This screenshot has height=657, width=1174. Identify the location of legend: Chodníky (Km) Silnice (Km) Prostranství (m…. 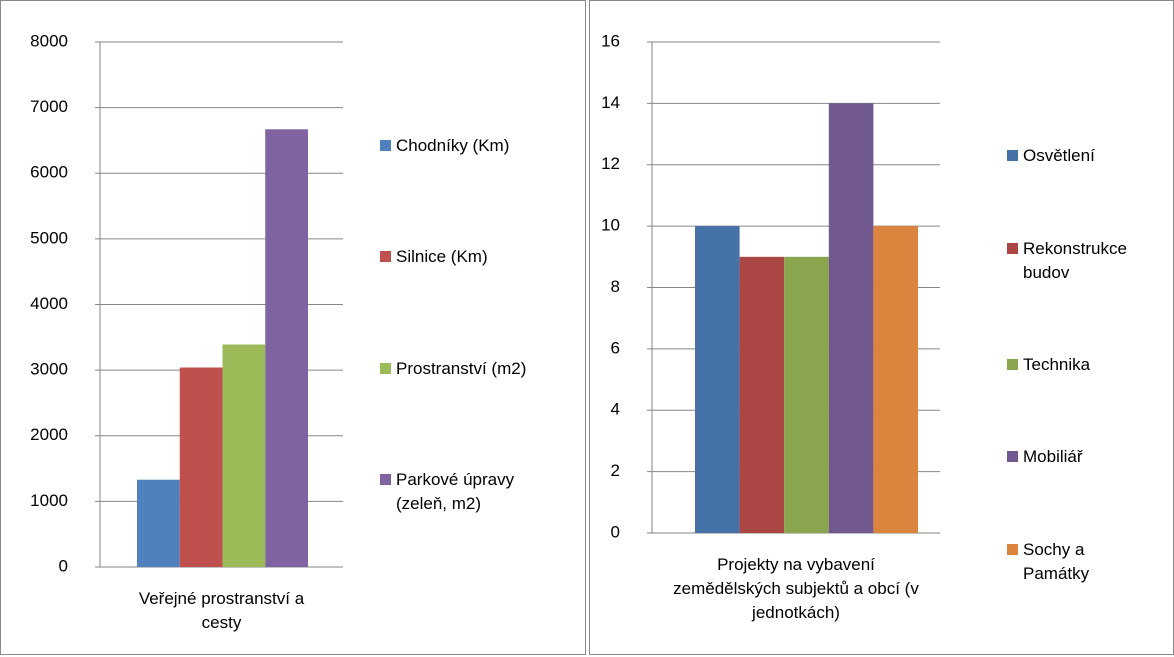
(472, 325).